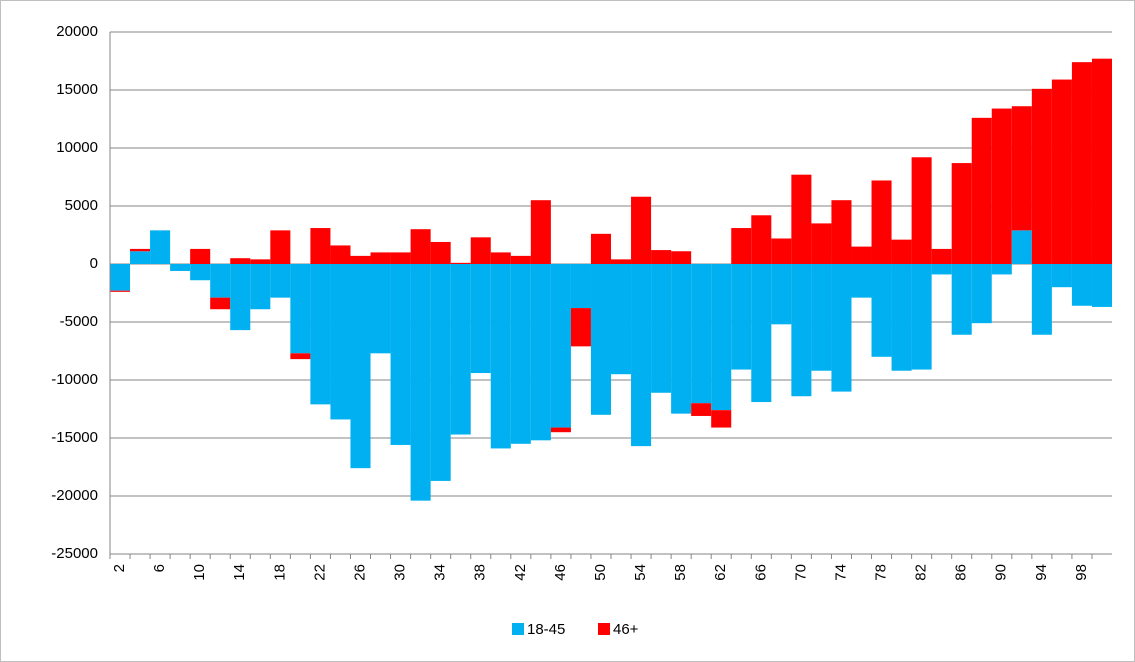  What do you see at coordinates (359, 572) in the screenshot?
I see `x-tick-label: 26` at bounding box center [359, 572].